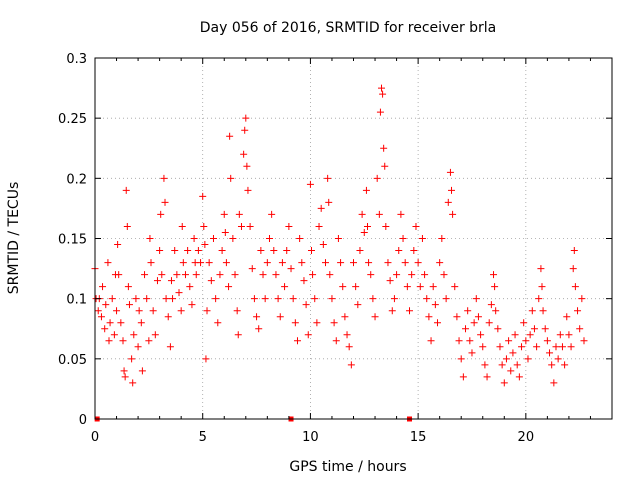 The image size is (640, 480). What do you see at coordinates (347, 467) in the screenshot?
I see `x-axis-label: GPS time / hours` at bounding box center [347, 467].